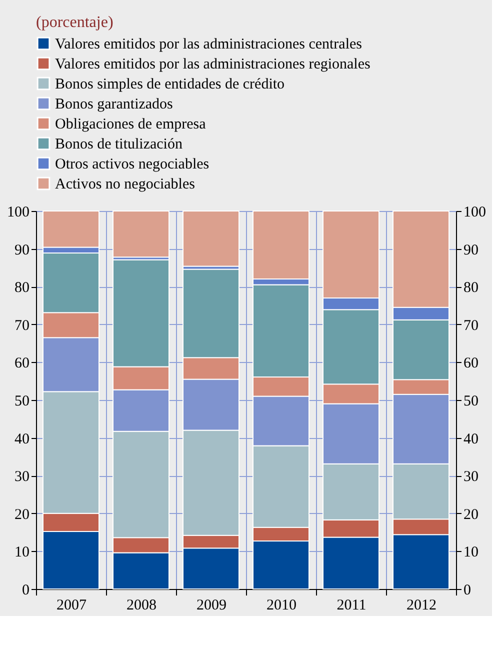  I want to click on x-tick-label: 2007, so click(71, 606).